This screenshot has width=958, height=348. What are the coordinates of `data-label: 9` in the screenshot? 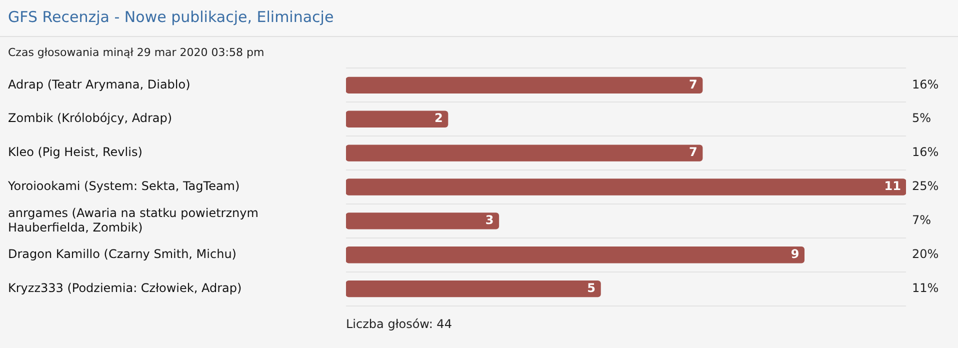 It's located at (795, 254).